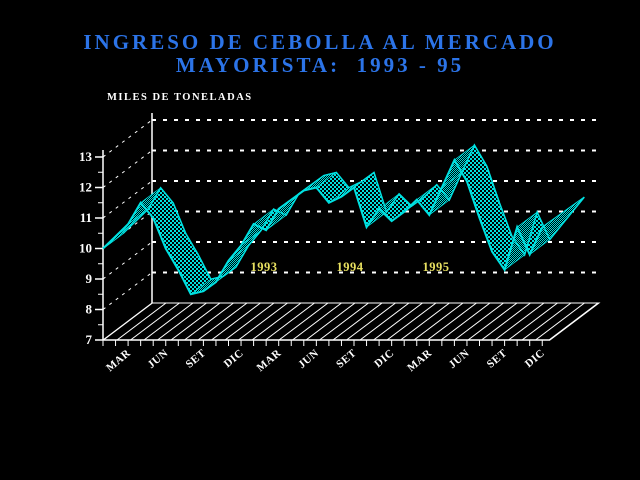 This screenshot has height=480, width=640. Describe the element at coordinates (89, 309) in the screenshot. I see `y-tick-label: 8` at that location.